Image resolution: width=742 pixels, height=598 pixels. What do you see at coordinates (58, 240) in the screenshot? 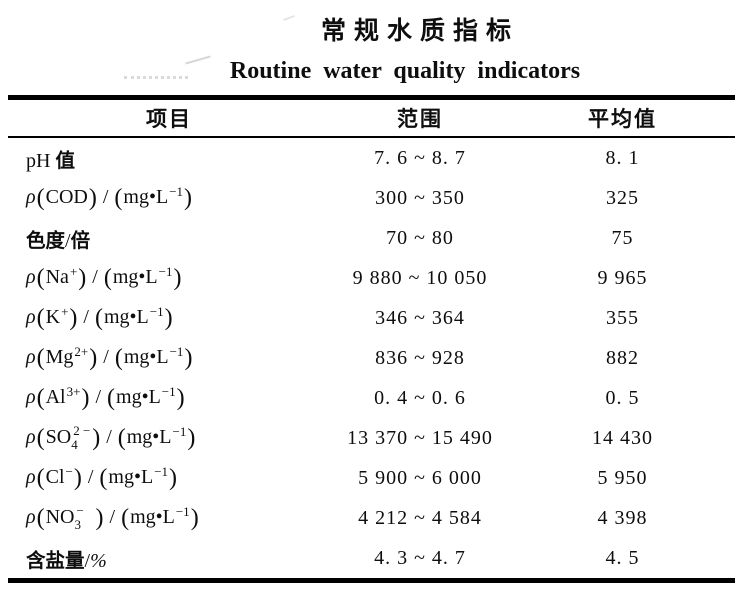
I see `item-label: 色度/倍` at bounding box center [58, 240].